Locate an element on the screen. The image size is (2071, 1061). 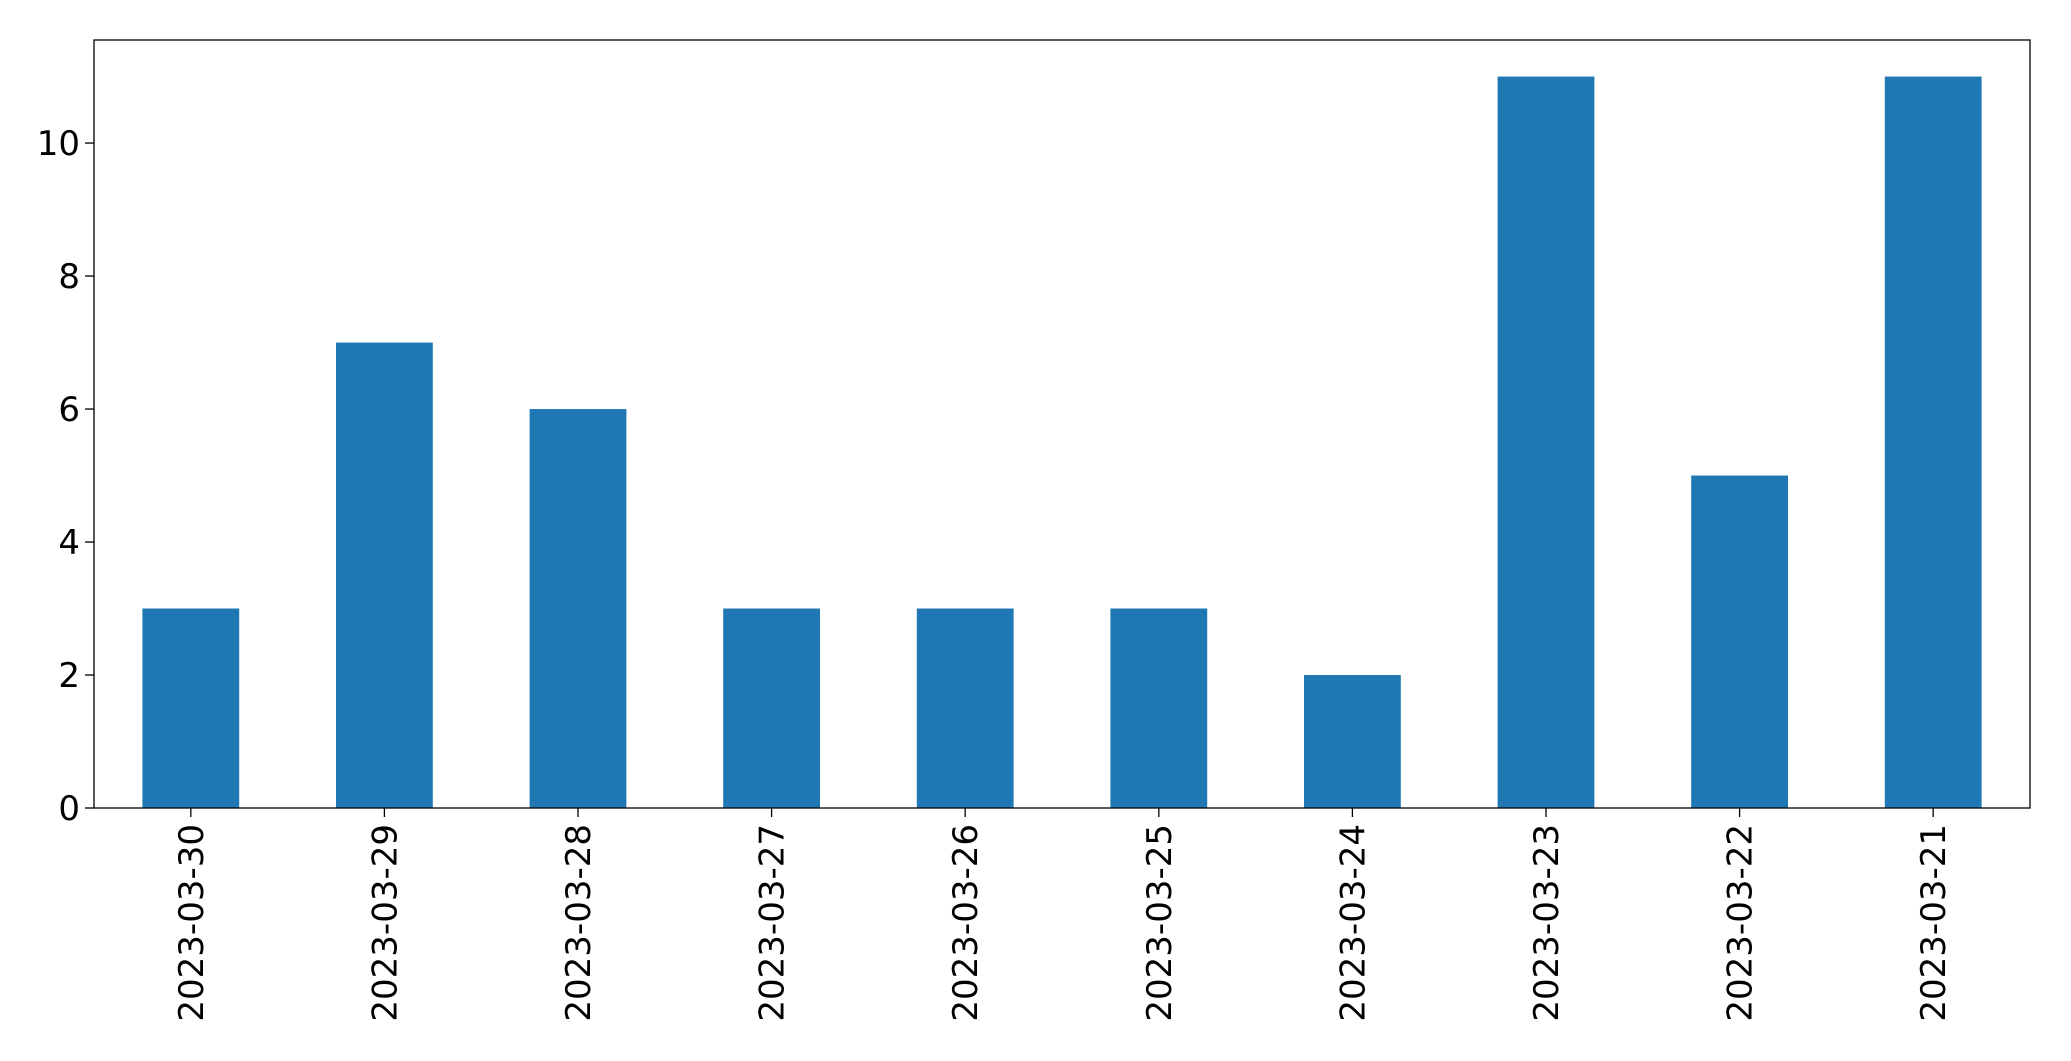
x-tick-label: 2023-03-22 is located at coordinates (1741, 923).